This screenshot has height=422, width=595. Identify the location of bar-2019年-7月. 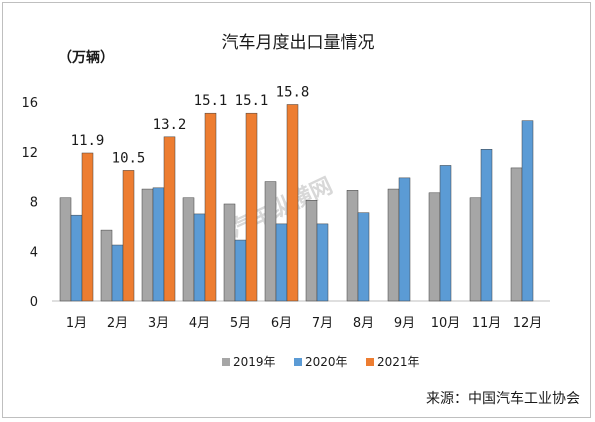
(311, 251).